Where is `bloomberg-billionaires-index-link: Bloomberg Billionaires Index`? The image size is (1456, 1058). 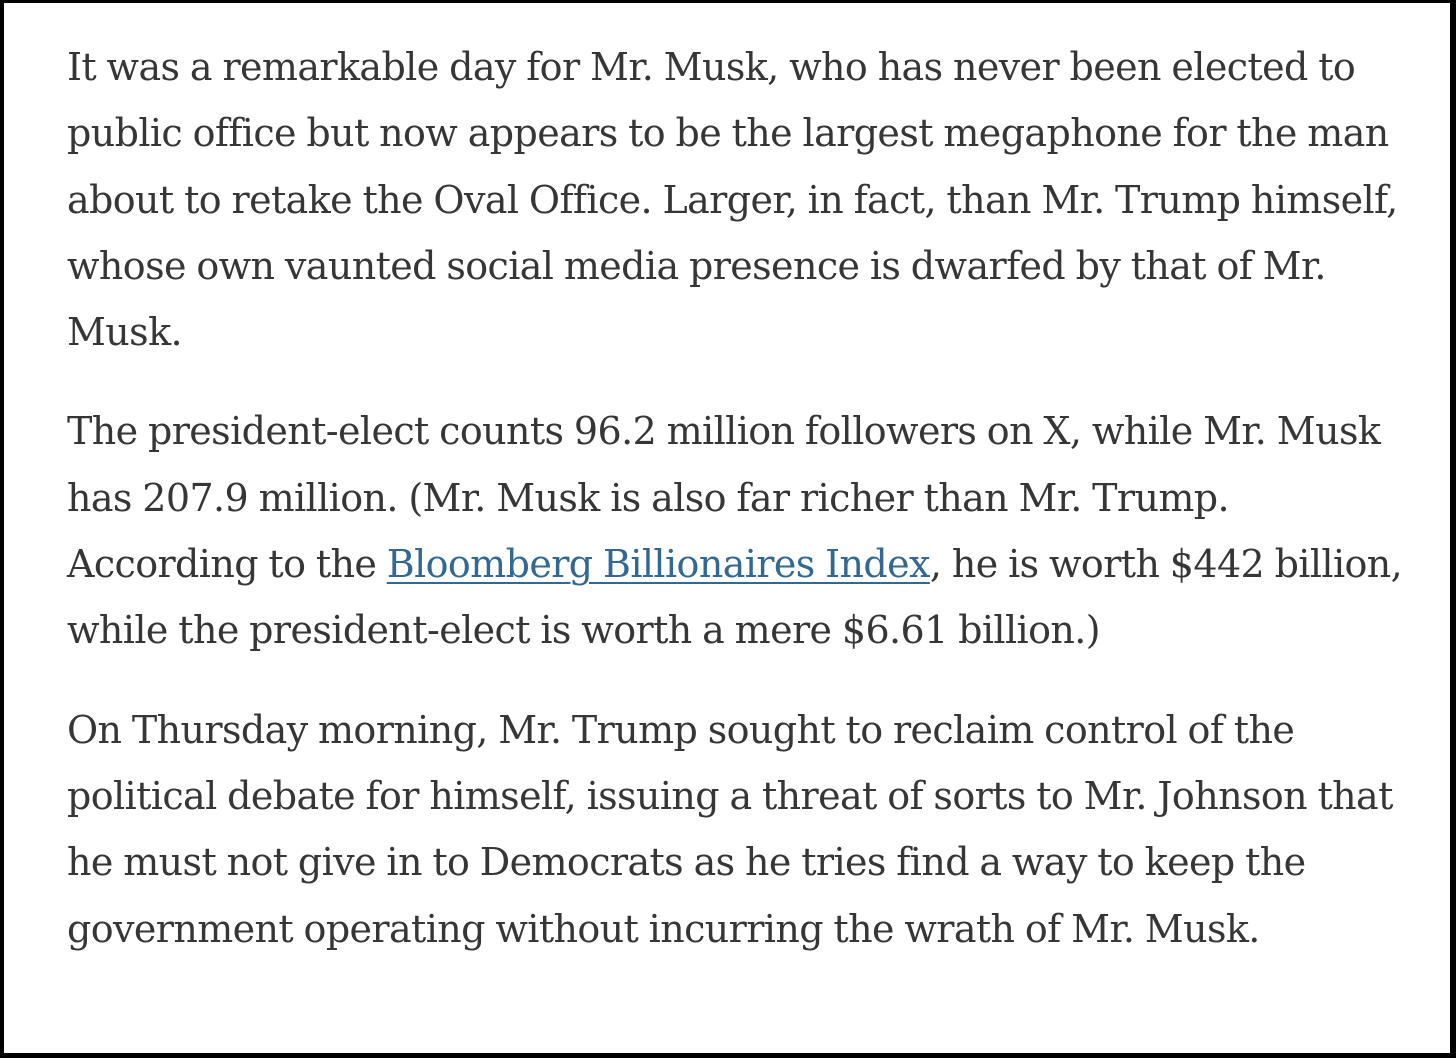
bloomberg-billionaires-index-link: Bloomberg Billionaires Index is located at coordinates (658, 564).